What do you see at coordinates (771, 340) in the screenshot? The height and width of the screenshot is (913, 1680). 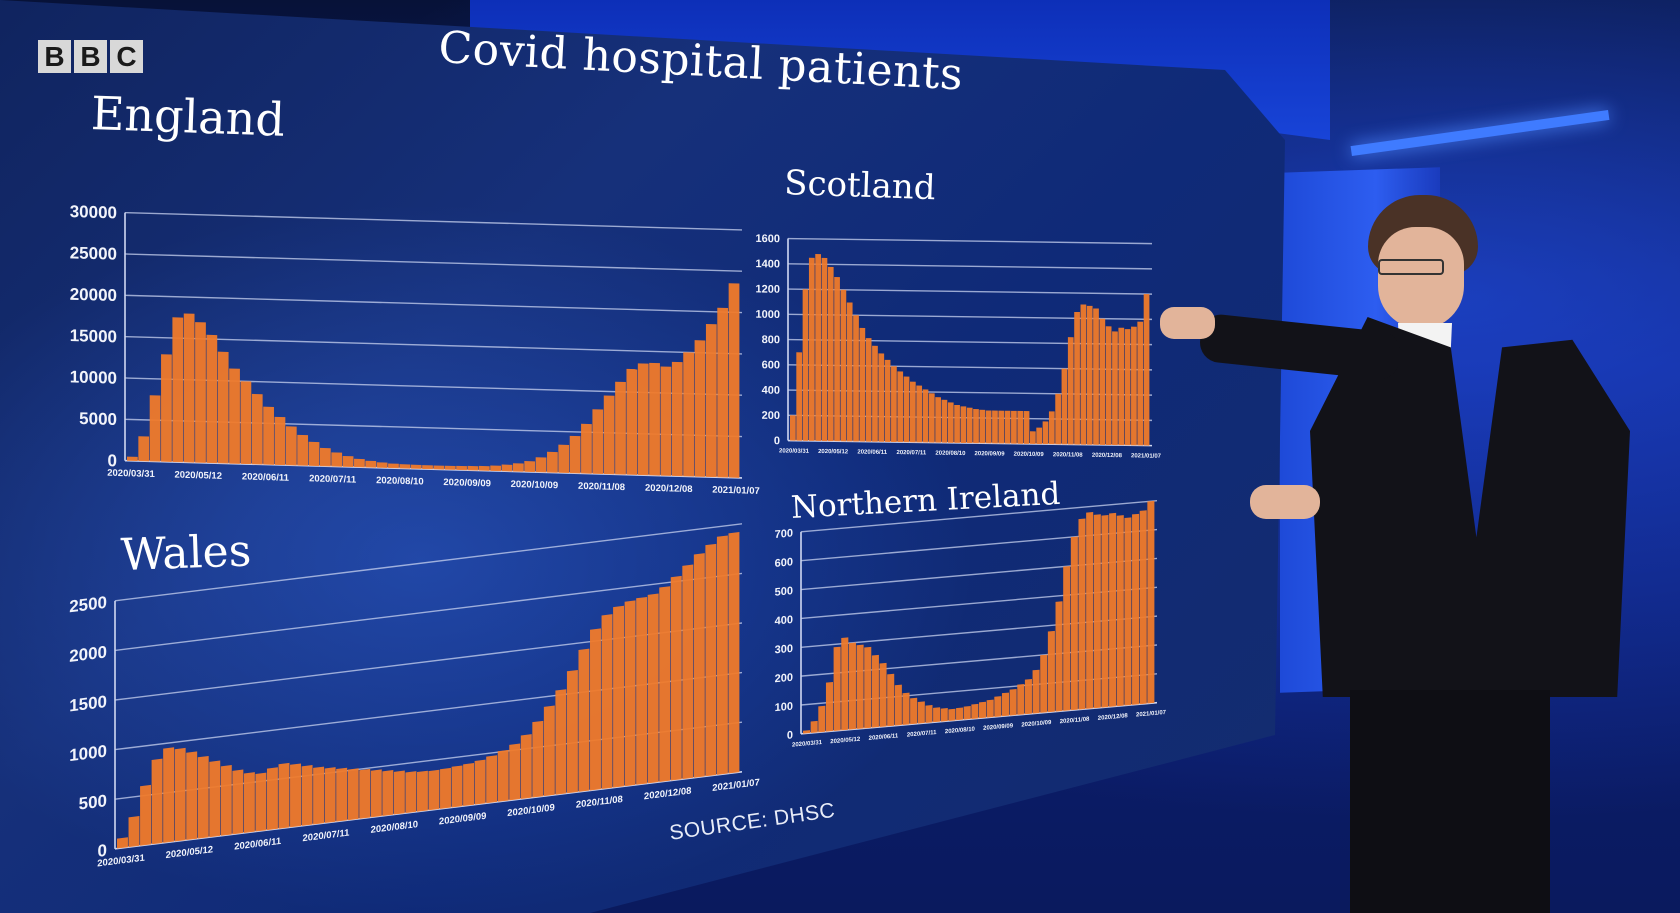 I see `scotland-y-tick-label: 800` at bounding box center [771, 340].